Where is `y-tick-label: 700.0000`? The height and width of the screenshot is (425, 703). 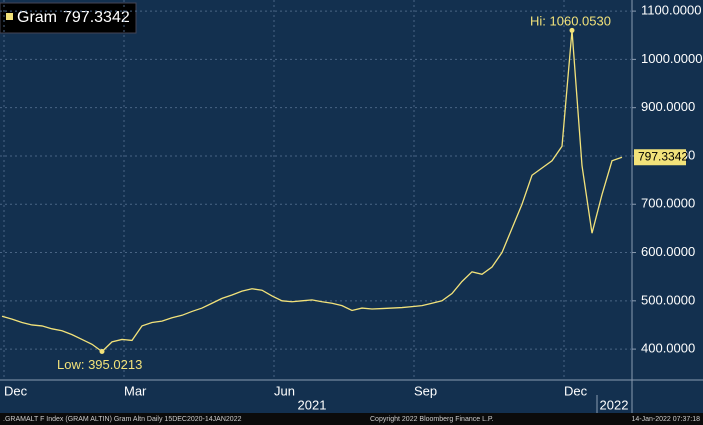
y-tick-label: 700.0000 is located at coordinates (668, 203).